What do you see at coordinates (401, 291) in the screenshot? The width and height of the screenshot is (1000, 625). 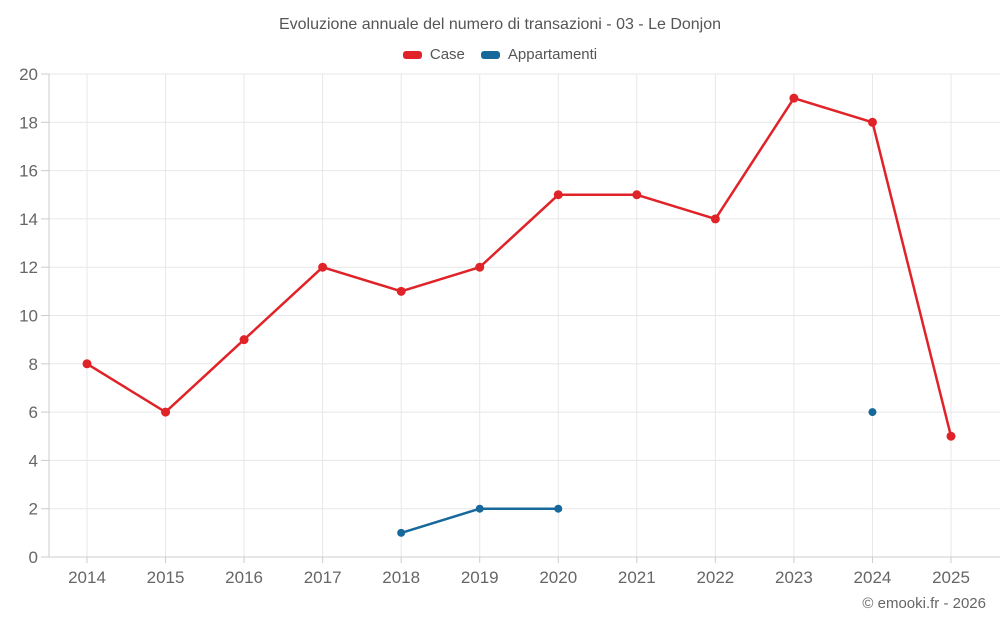 I see `data-point-case-2018` at bounding box center [401, 291].